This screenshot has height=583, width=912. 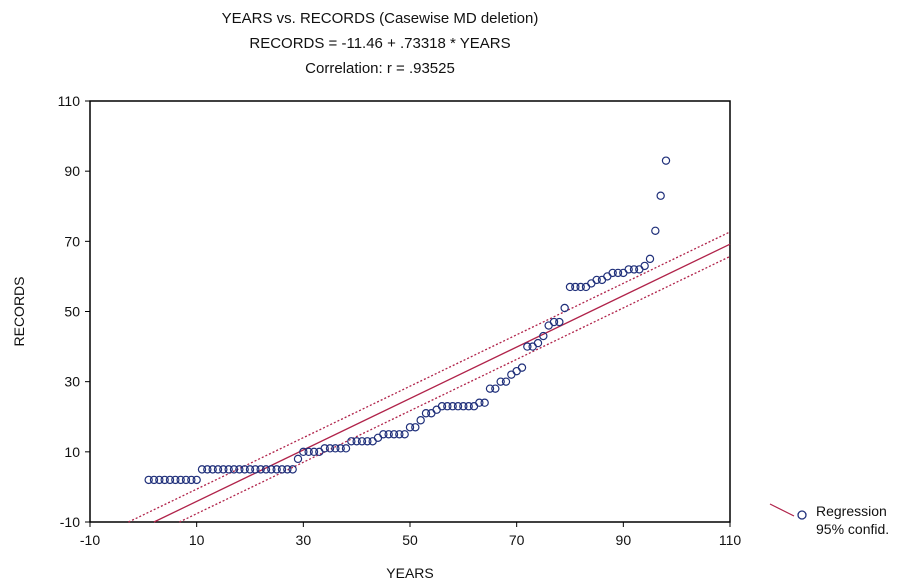 What do you see at coordinates (90, 540) in the screenshot?
I see `x-tick-label: -10` at bounding box center [90, 540].